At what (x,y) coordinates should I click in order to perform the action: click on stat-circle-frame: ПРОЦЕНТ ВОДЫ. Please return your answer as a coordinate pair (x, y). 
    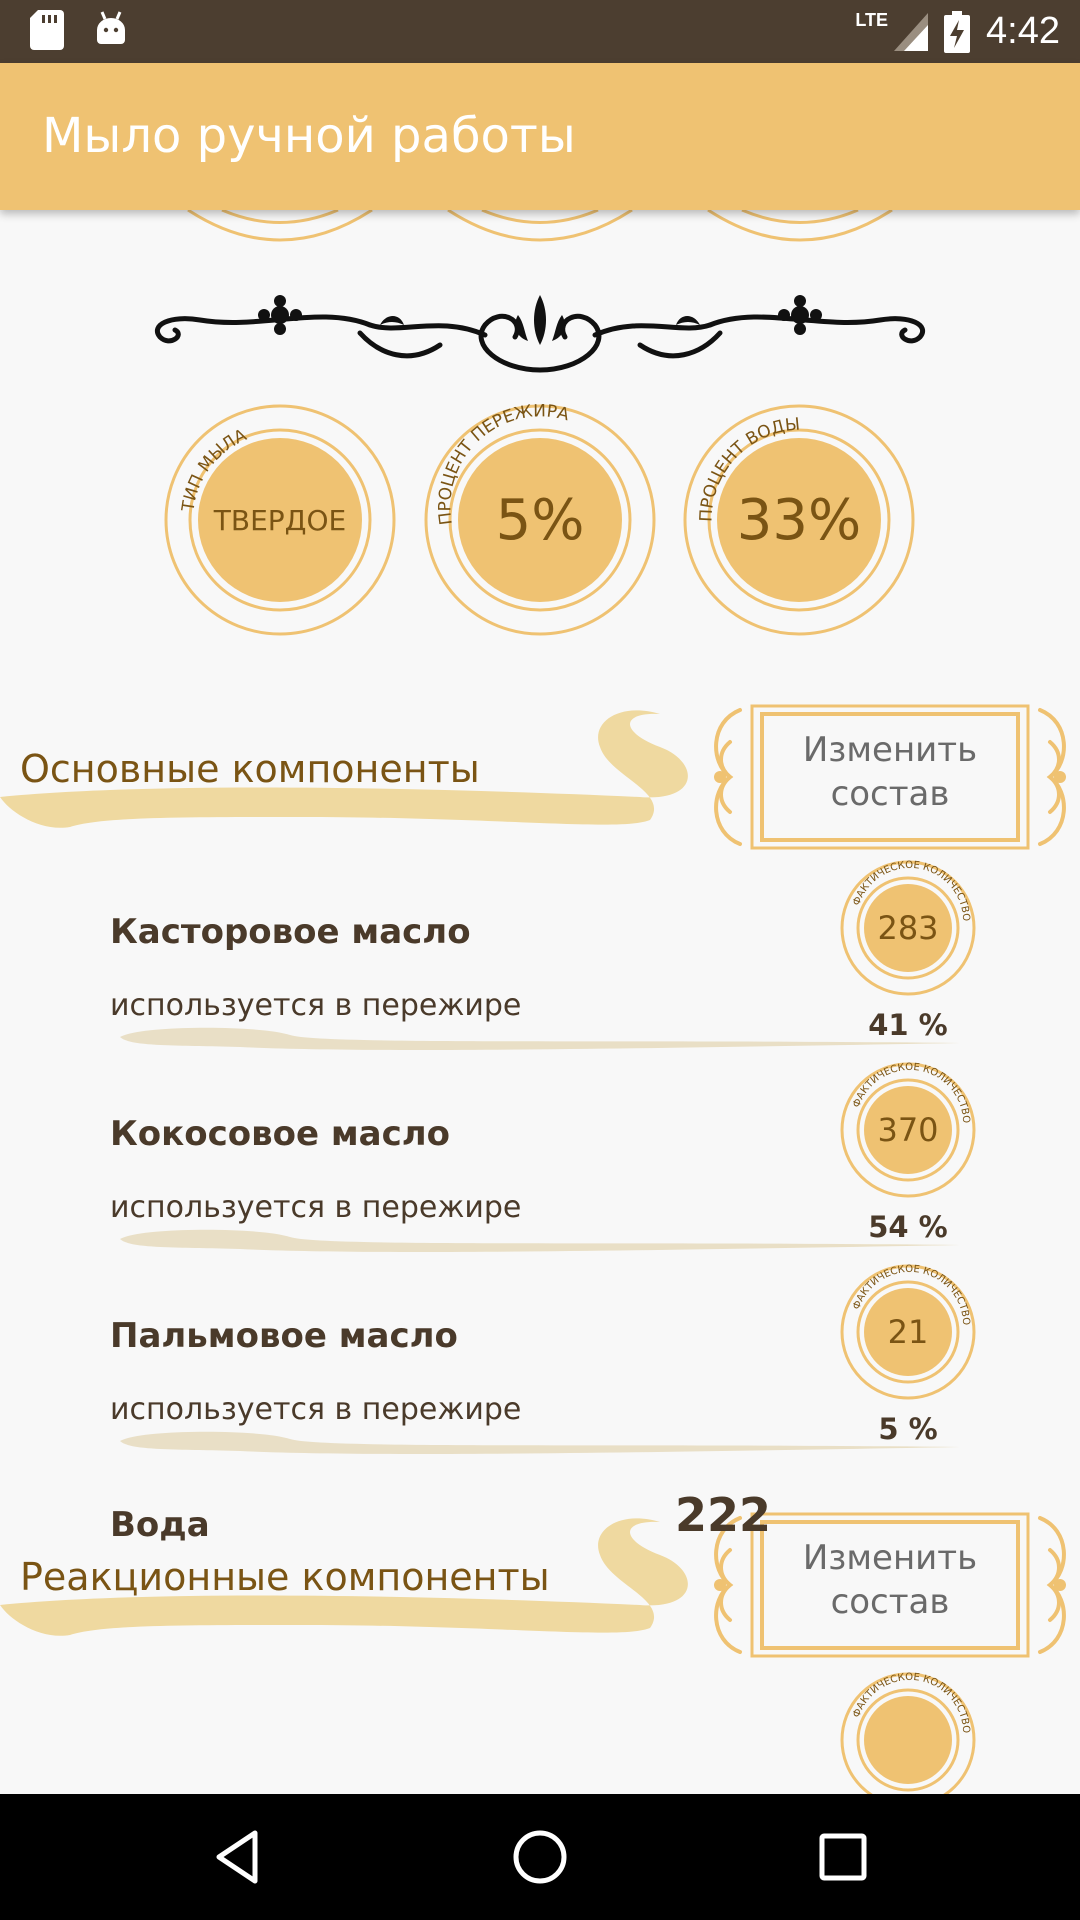
    Looking at the image, I should click on (799, 520).